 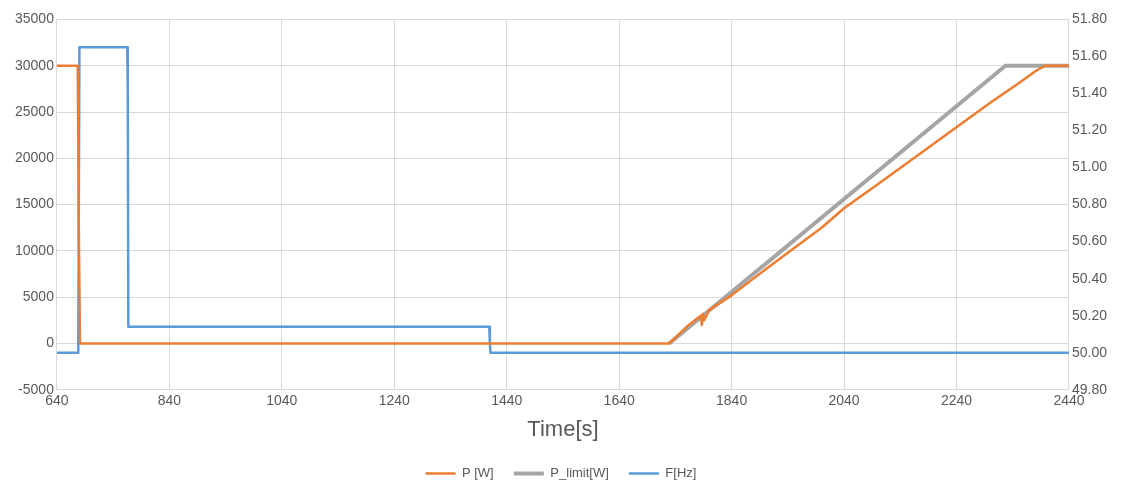 What do you see at coordinates (34, 203) in the screenshot?
I see `y-tick-label: 15000` at bounding box center [34, 203].